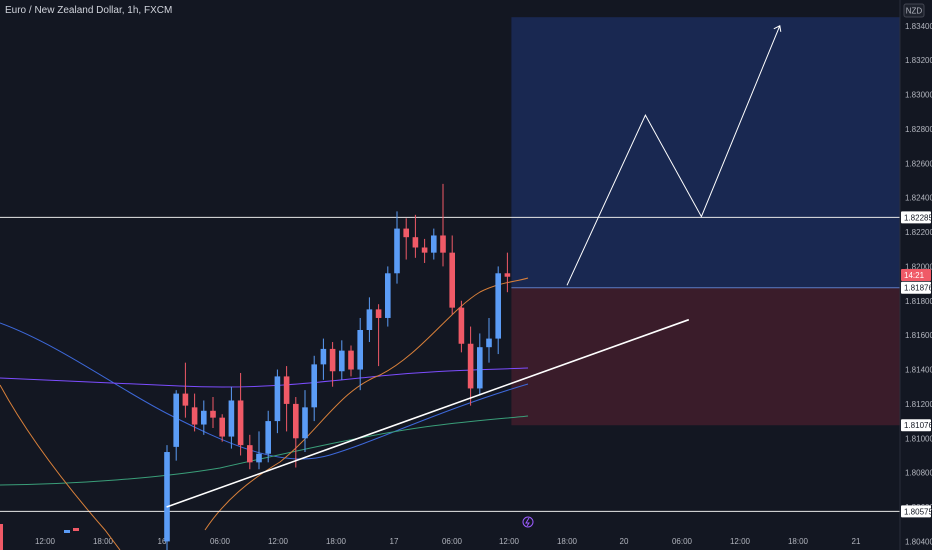 This screenshot has width=932, height=550. I want to click on currency-badge-label: NZD, so click(914, 11).